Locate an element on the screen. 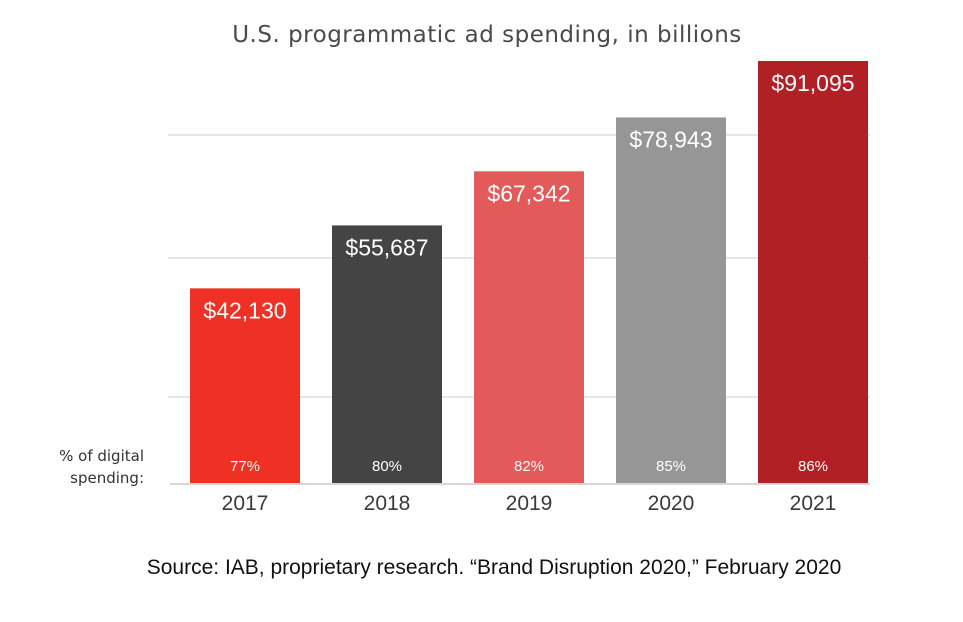 This screenshot has width=963, height=622. bar-value-label: $91,095 is located at coordinates (812, 83).